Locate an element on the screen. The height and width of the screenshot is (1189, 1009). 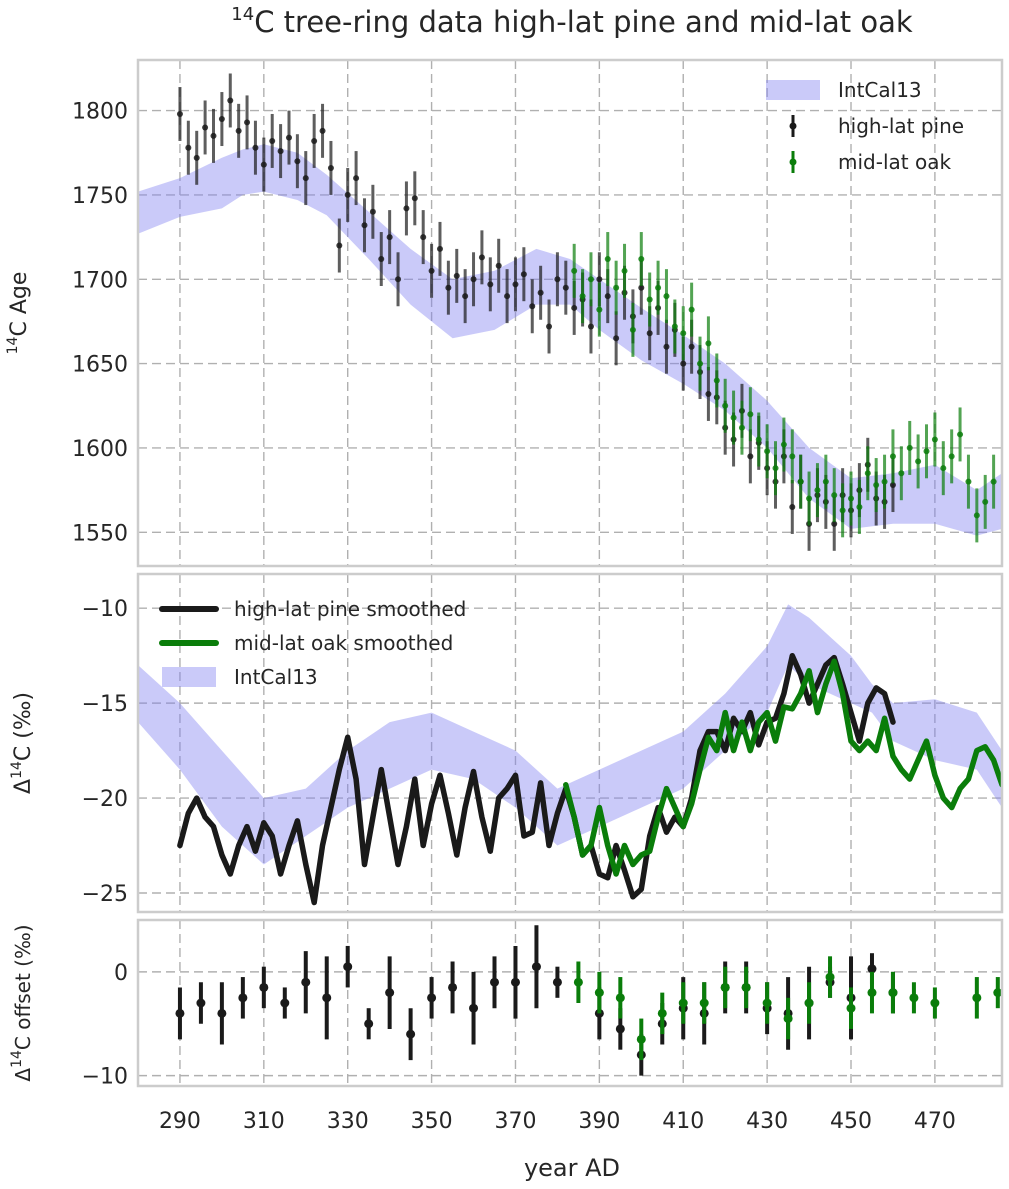
x-tick-label: 450 is located at coordinates (851, 1121).